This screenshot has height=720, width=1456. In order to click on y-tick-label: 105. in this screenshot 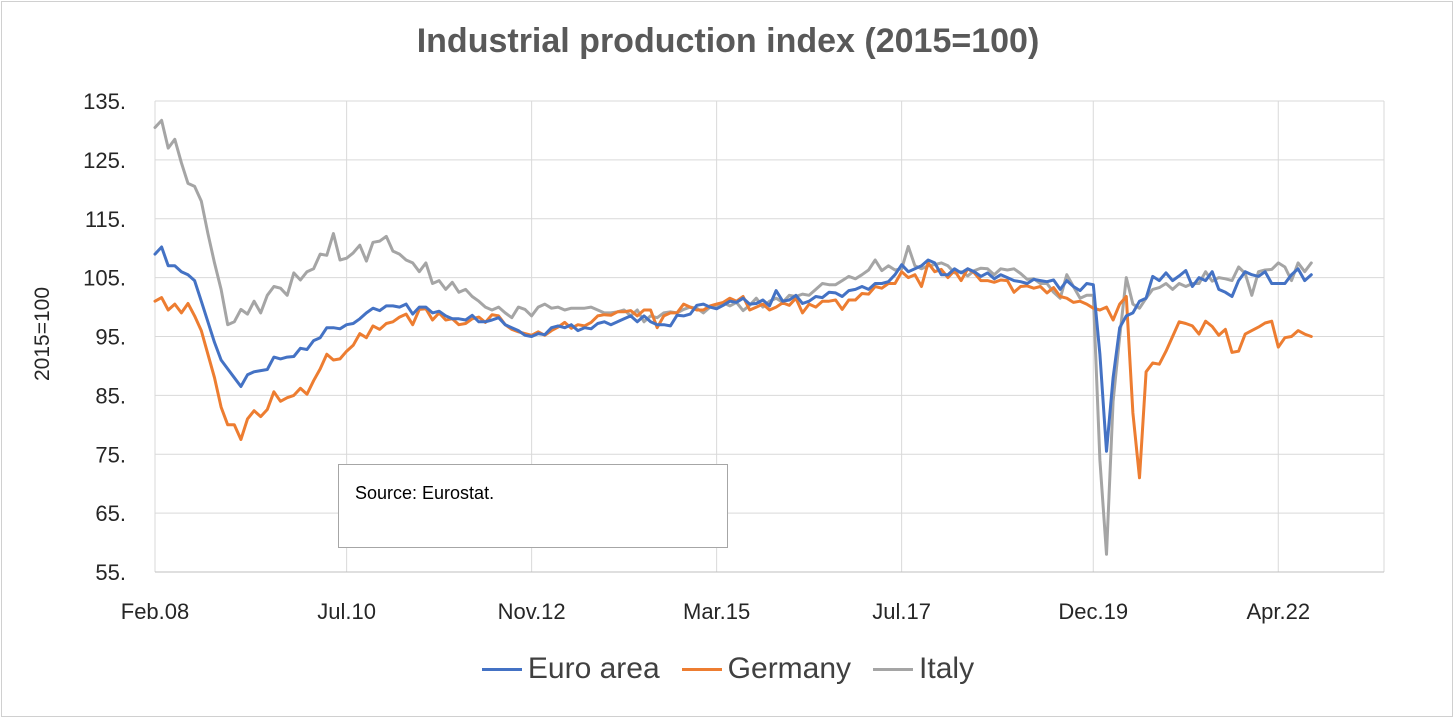, I will do `click(104, 278)`.